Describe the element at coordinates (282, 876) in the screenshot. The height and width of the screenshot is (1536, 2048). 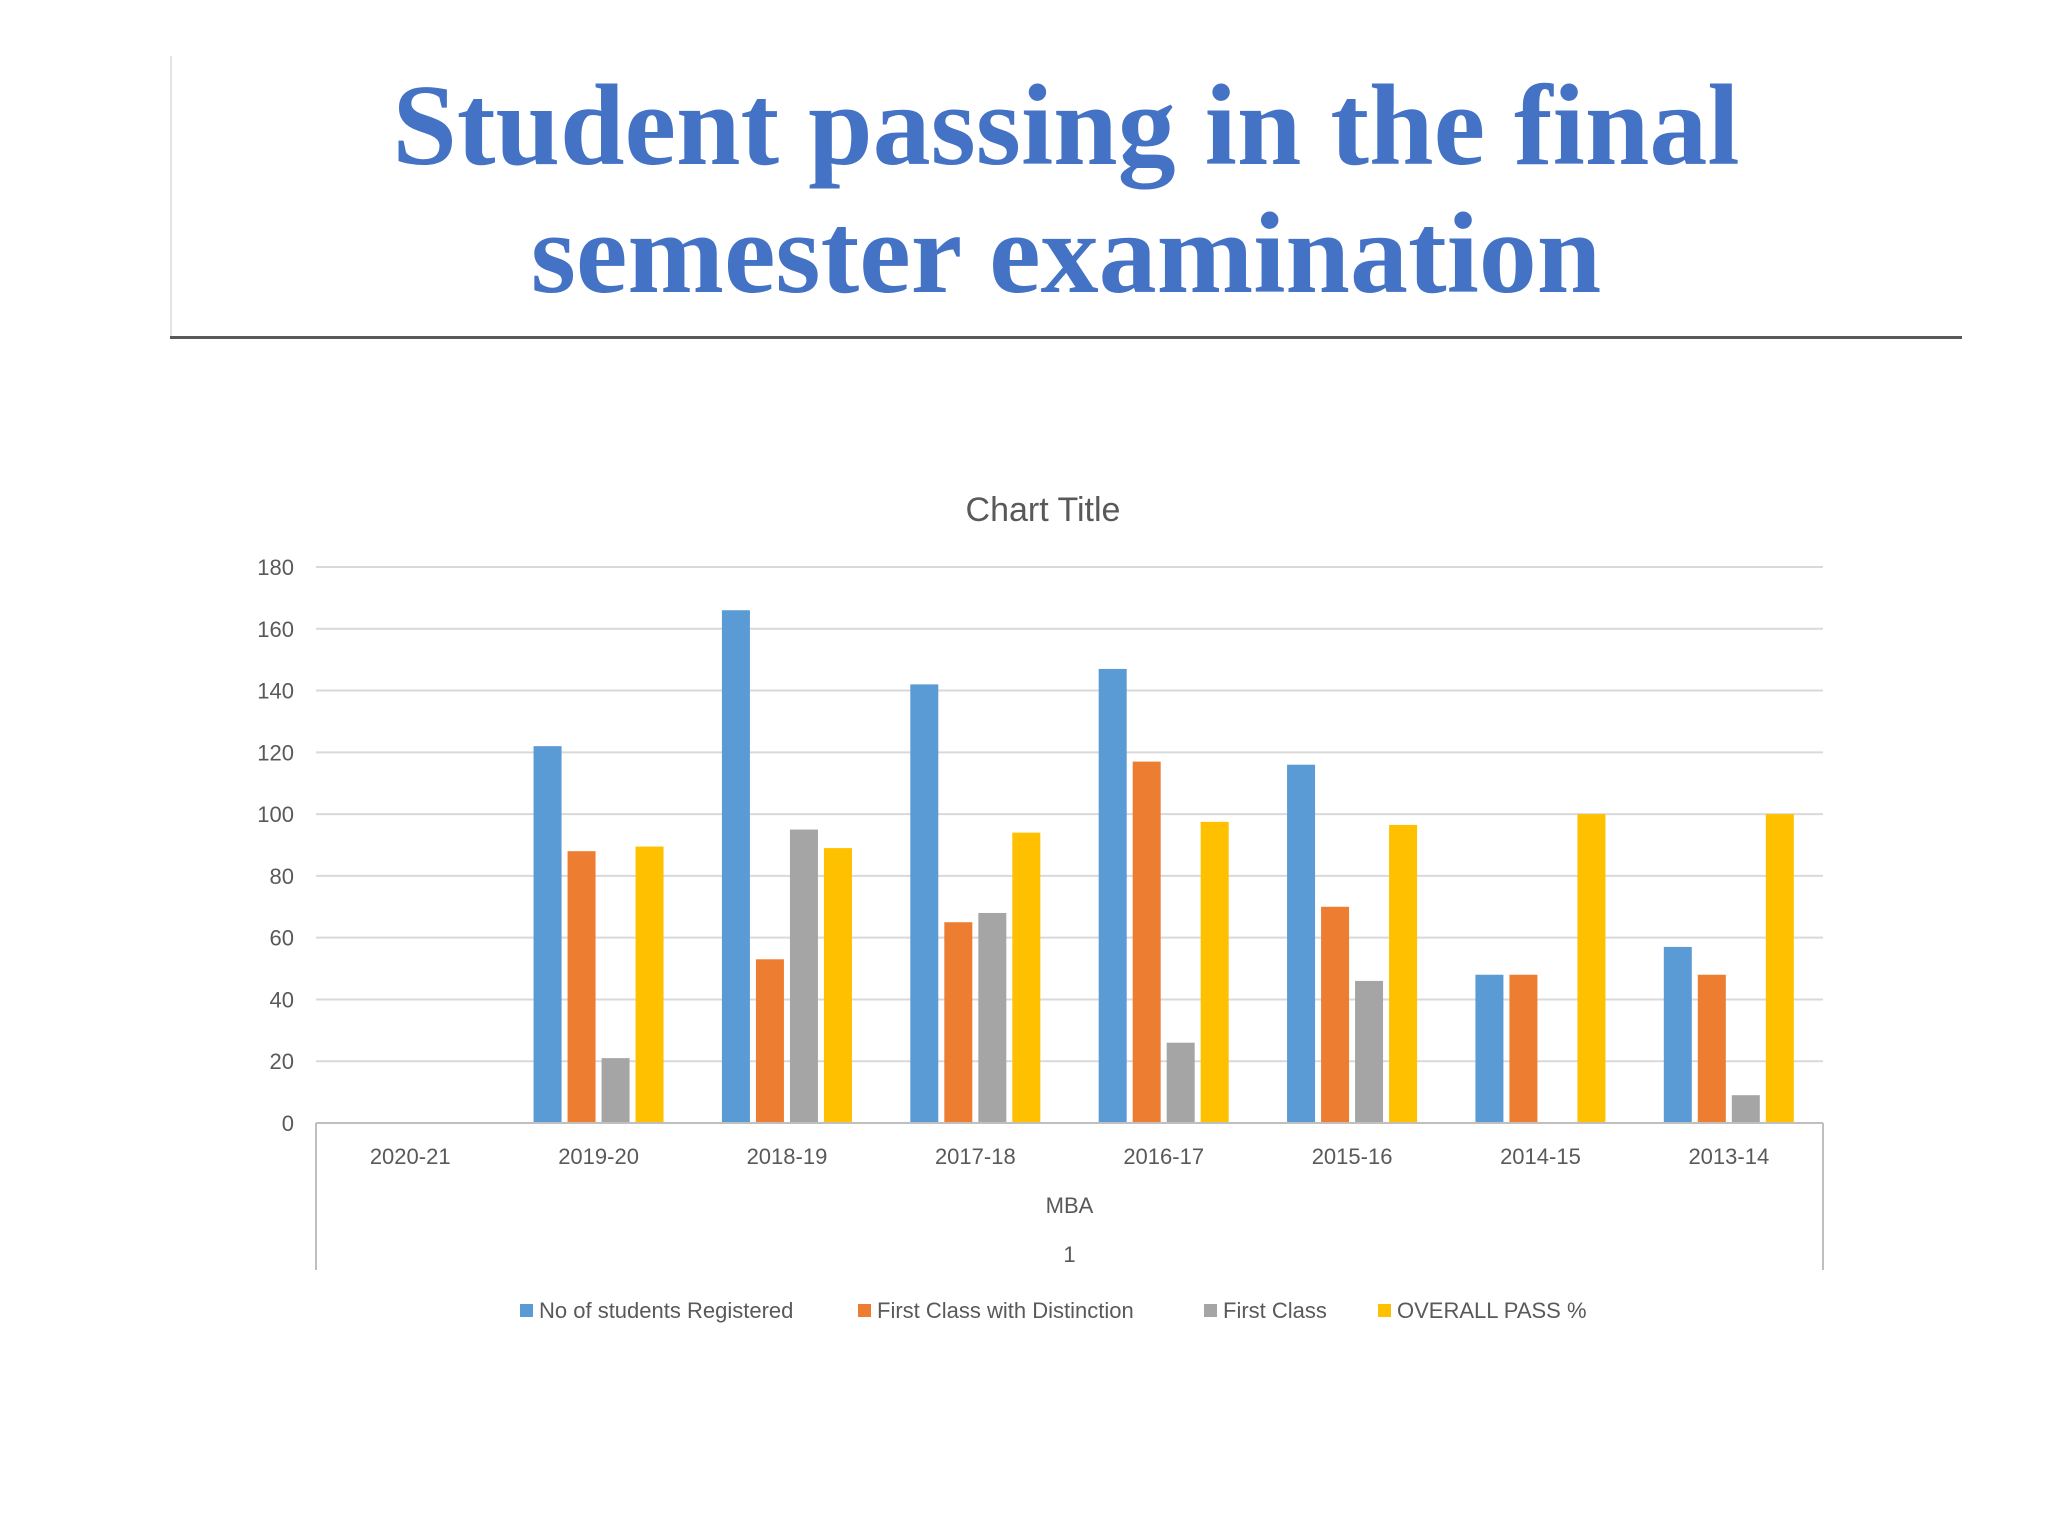
I see `y-tick-label: 80` at that location.